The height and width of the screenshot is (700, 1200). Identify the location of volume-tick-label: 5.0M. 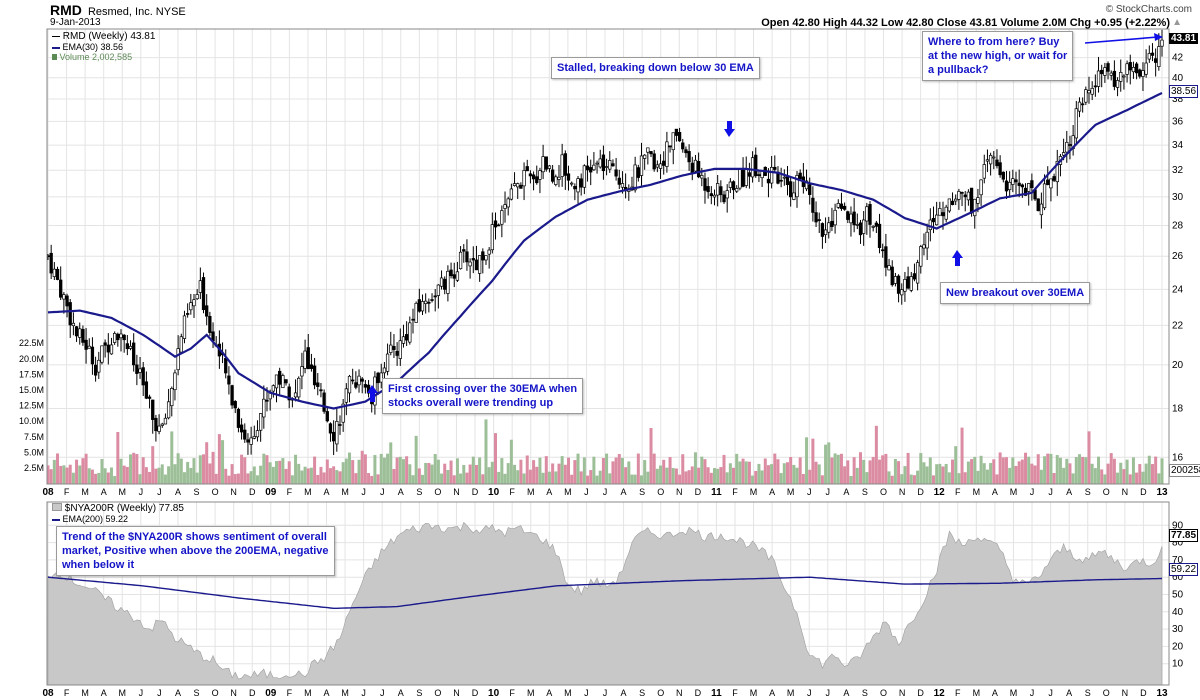
(34, 452).